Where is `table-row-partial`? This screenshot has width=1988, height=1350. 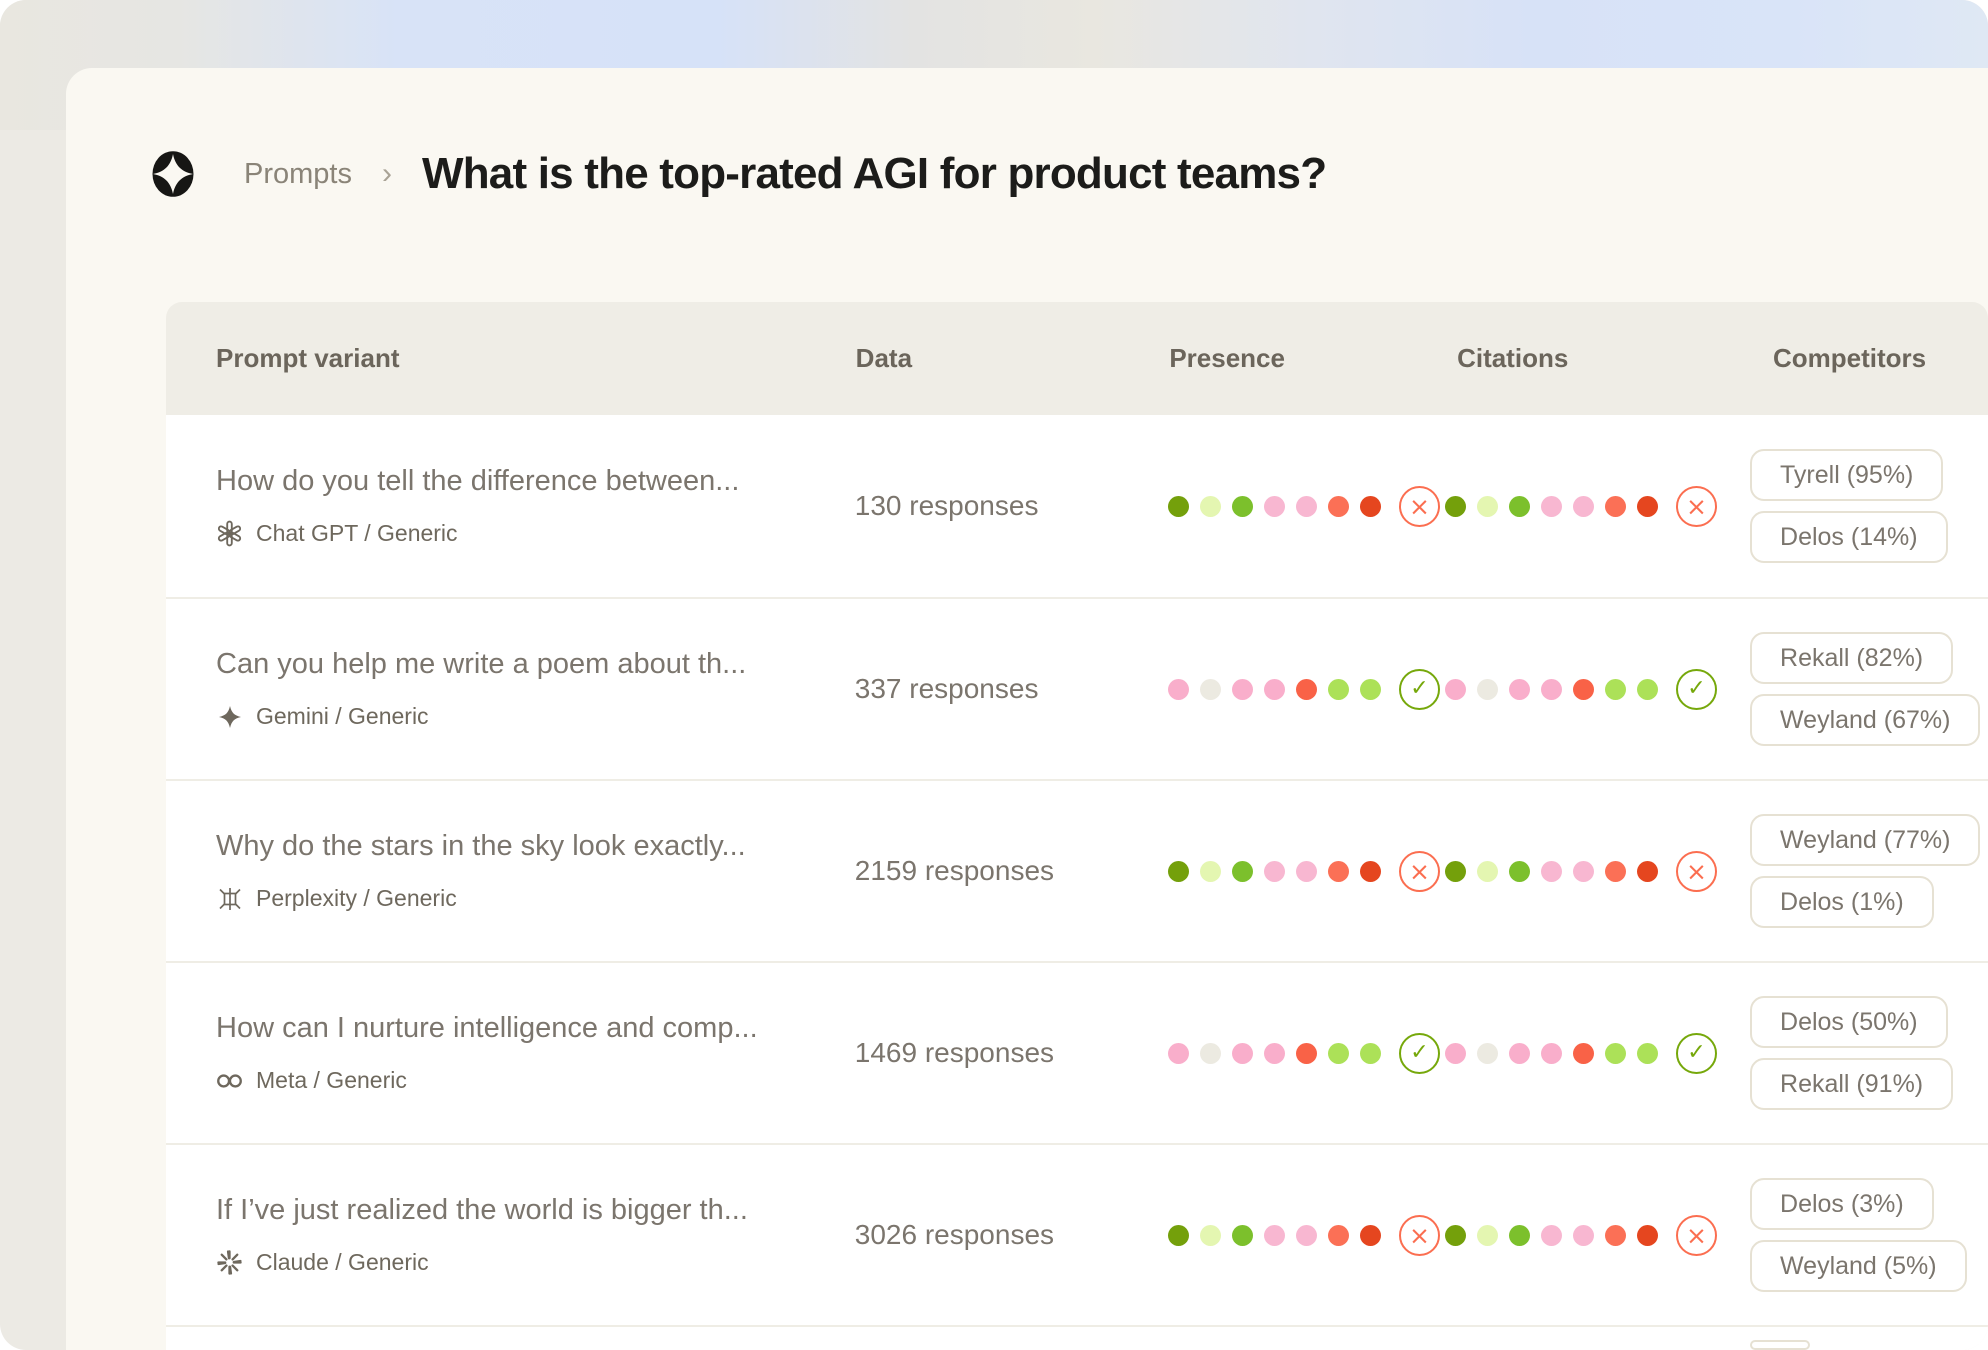 table-row-partial is located at coordinates (1077, 1337).